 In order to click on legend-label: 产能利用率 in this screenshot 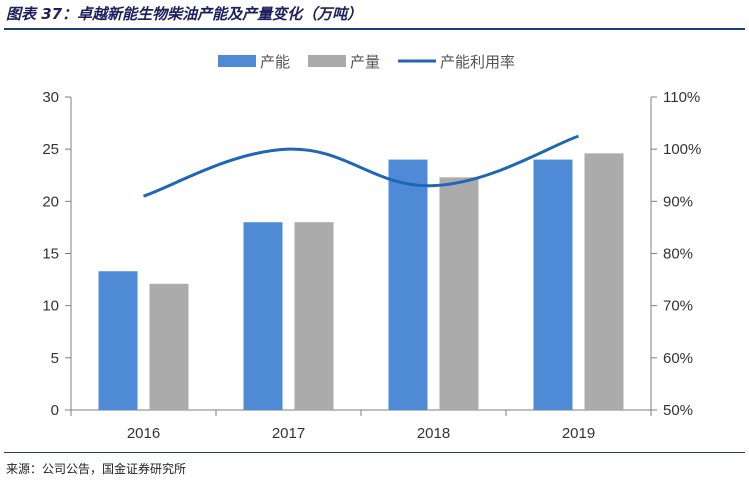, I will do `click(477, 62)`.